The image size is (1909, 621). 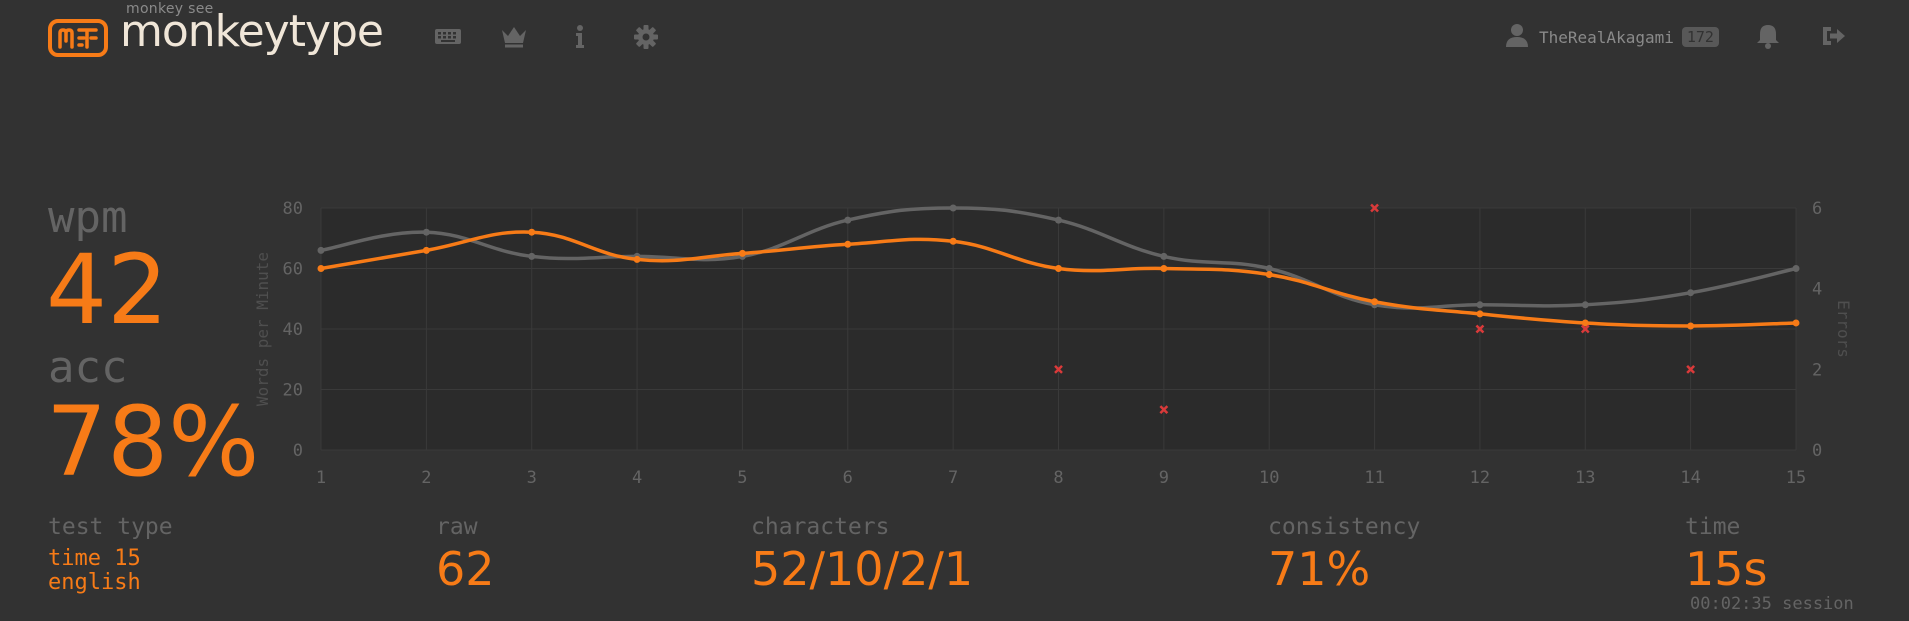 I want to click on x-tick-label: 3, so click(x=532, y=478).